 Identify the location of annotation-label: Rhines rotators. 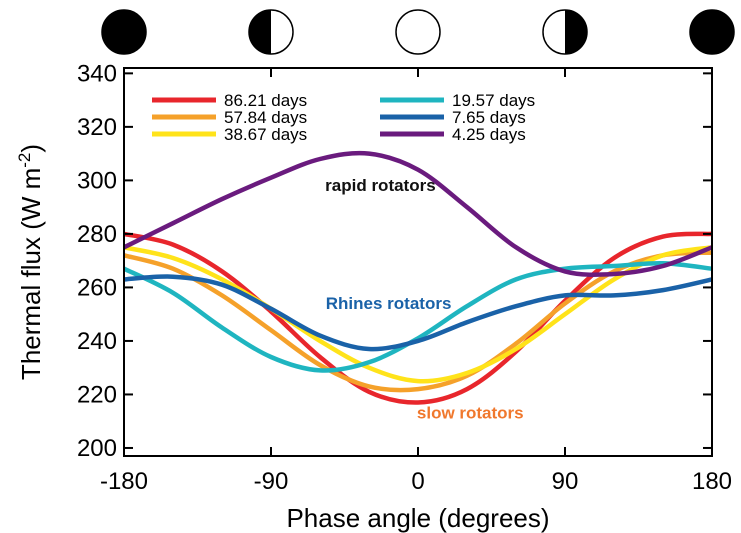
(389, 303).